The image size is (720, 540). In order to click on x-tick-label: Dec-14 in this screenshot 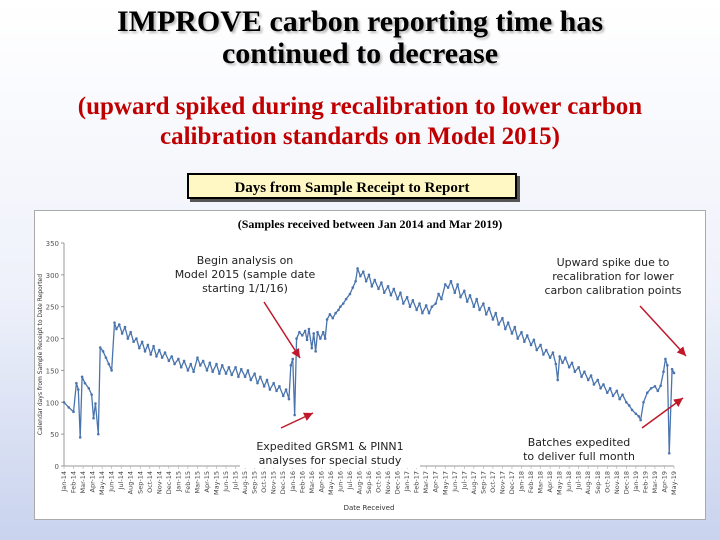, I will do `click(169, 482)`.